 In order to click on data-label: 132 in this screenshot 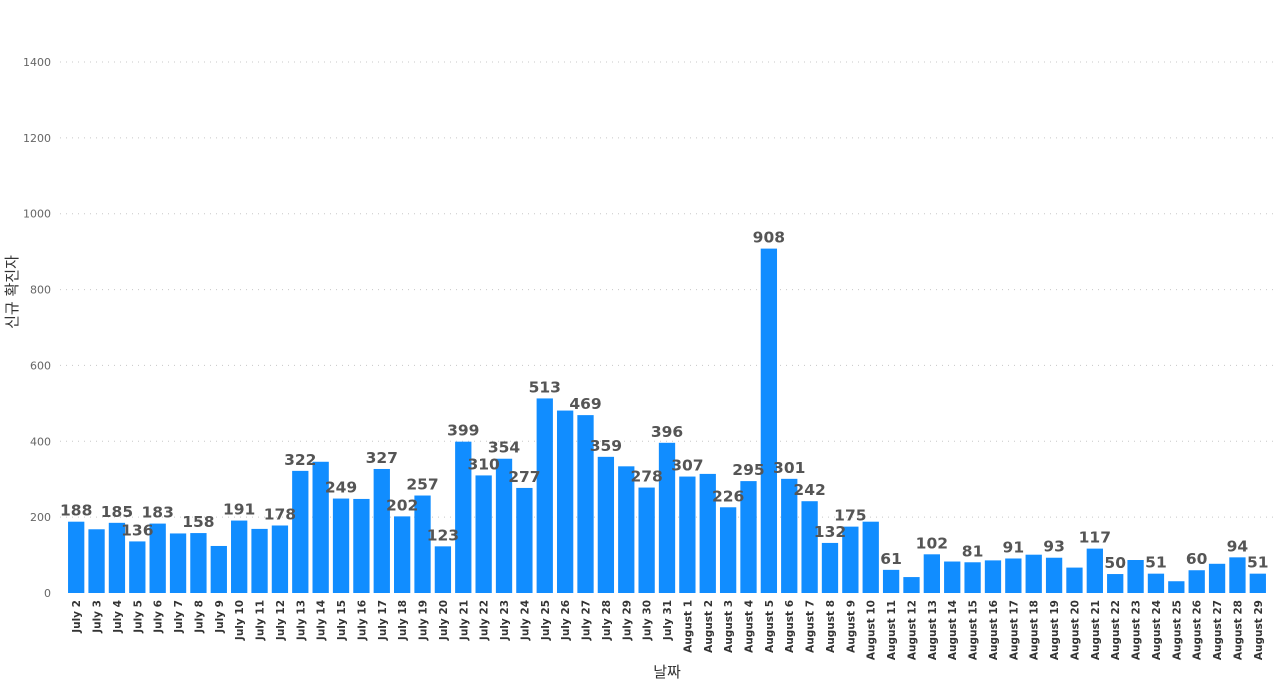, I will do `click(830, 532)`.